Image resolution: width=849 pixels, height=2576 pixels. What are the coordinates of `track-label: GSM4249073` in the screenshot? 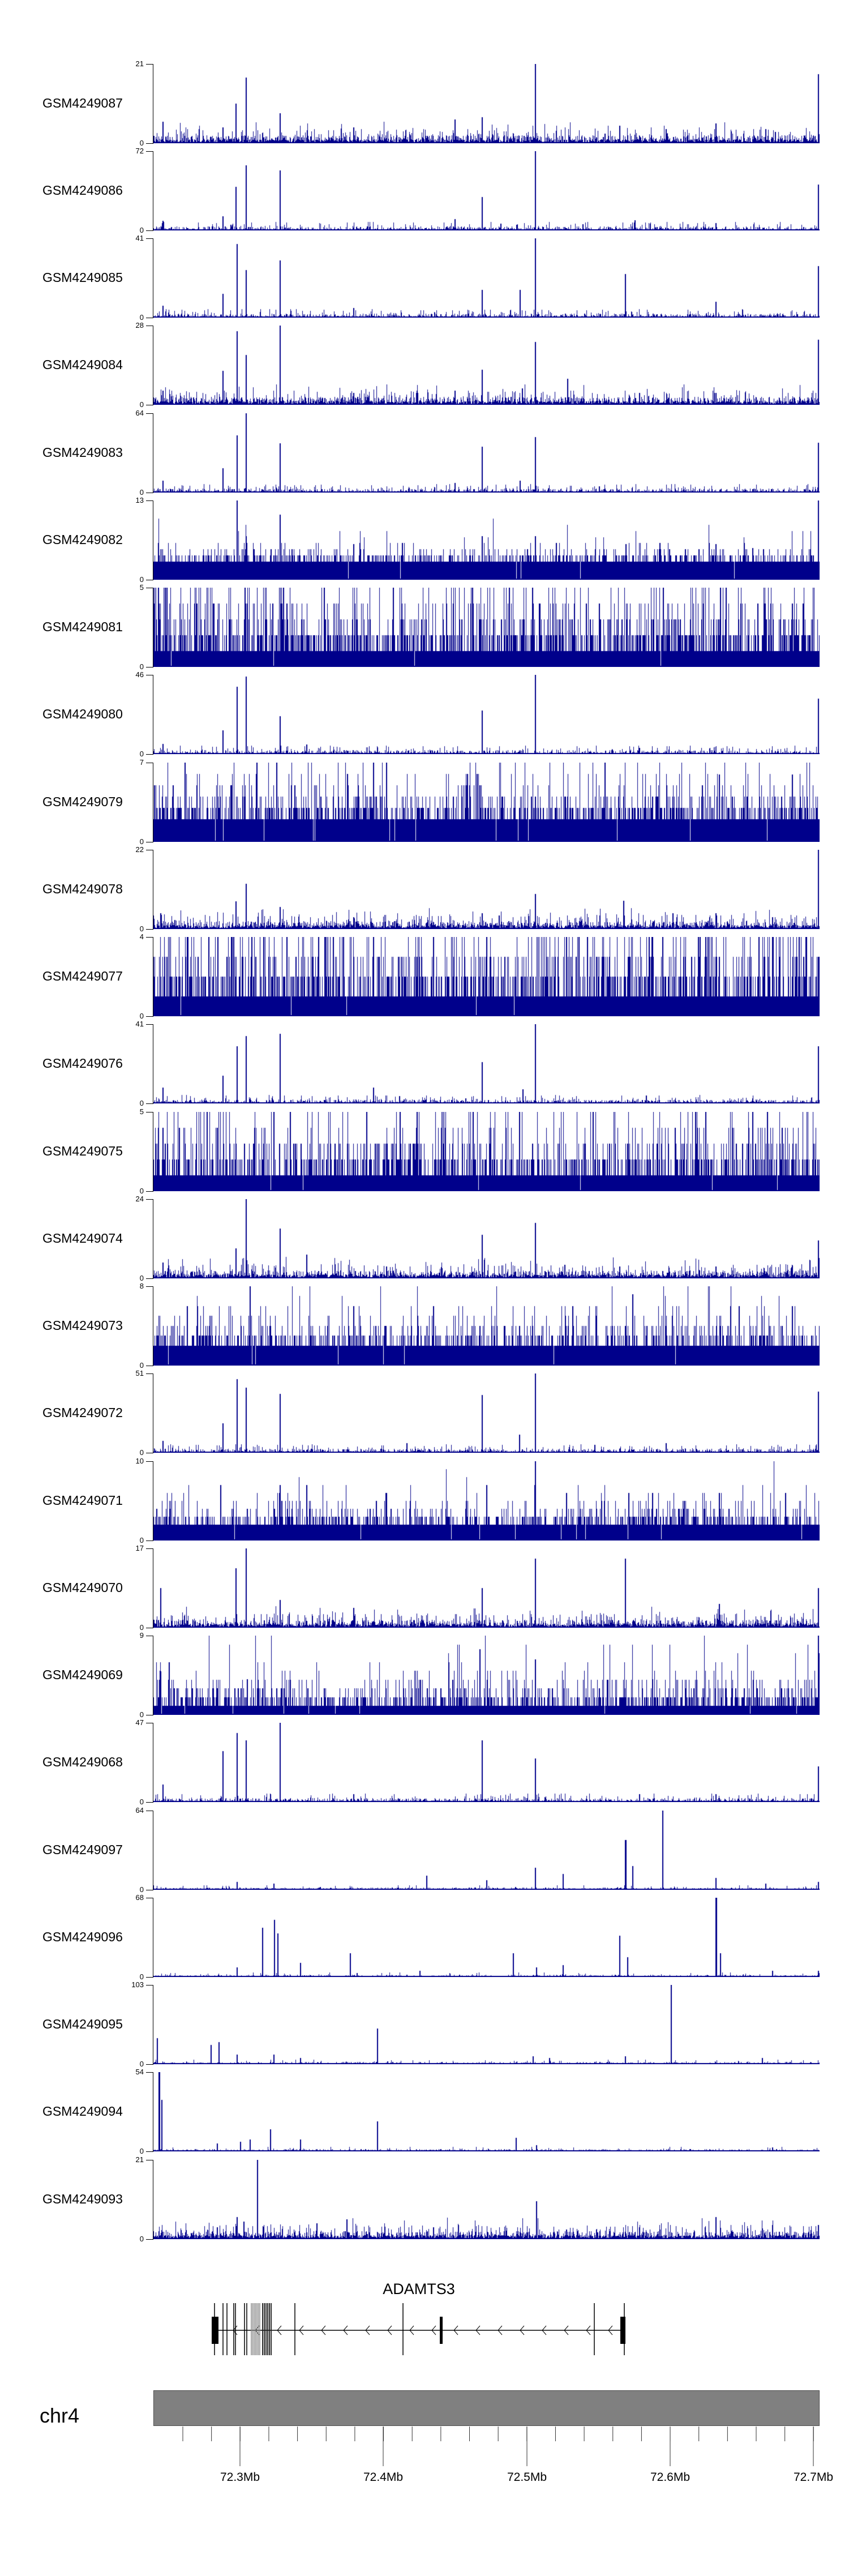 It's located at (82, 1325).